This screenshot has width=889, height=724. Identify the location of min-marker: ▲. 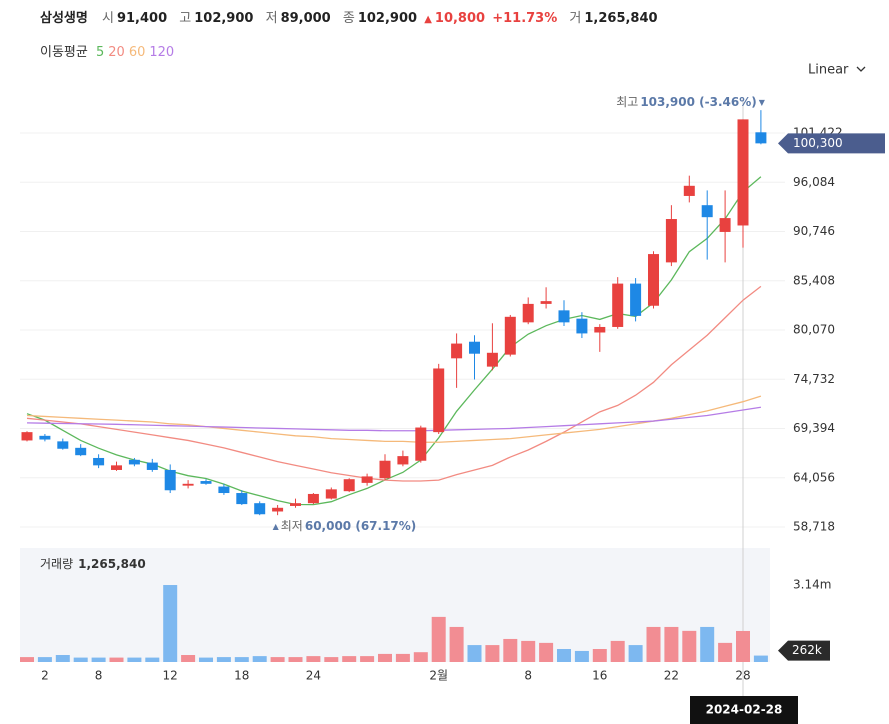
(276, 526).